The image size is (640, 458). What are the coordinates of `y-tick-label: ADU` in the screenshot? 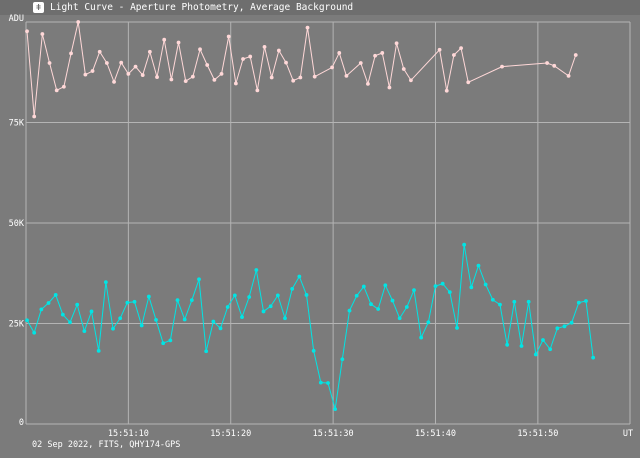 It's located at (16, 19).